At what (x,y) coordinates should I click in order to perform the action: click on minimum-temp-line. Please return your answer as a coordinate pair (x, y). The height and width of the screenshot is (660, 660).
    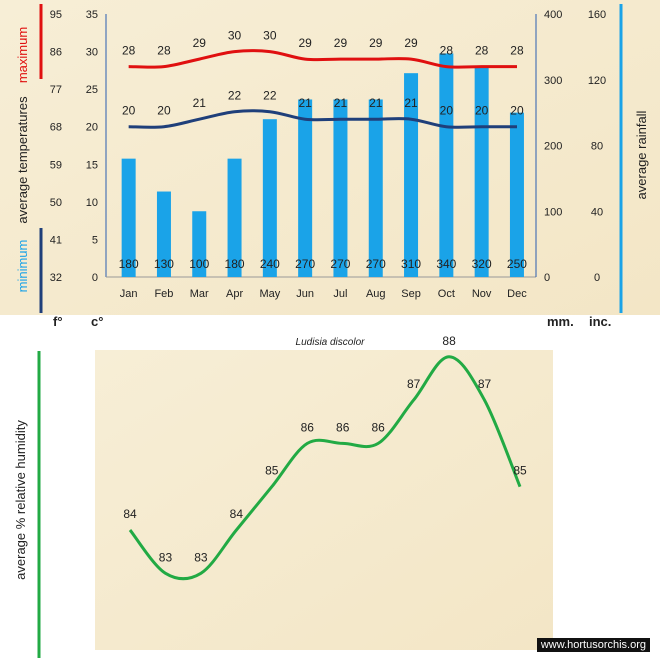
    Looking at the image, I should click on (322, 119).